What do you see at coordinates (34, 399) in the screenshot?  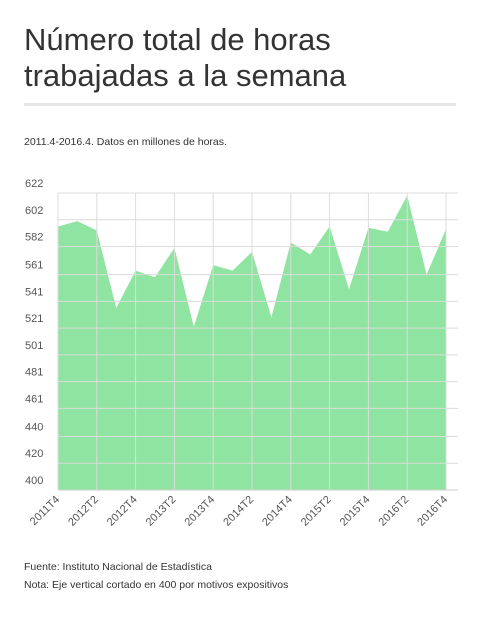 I see `y-tick-label: 461` at bounding box center [34, 399].